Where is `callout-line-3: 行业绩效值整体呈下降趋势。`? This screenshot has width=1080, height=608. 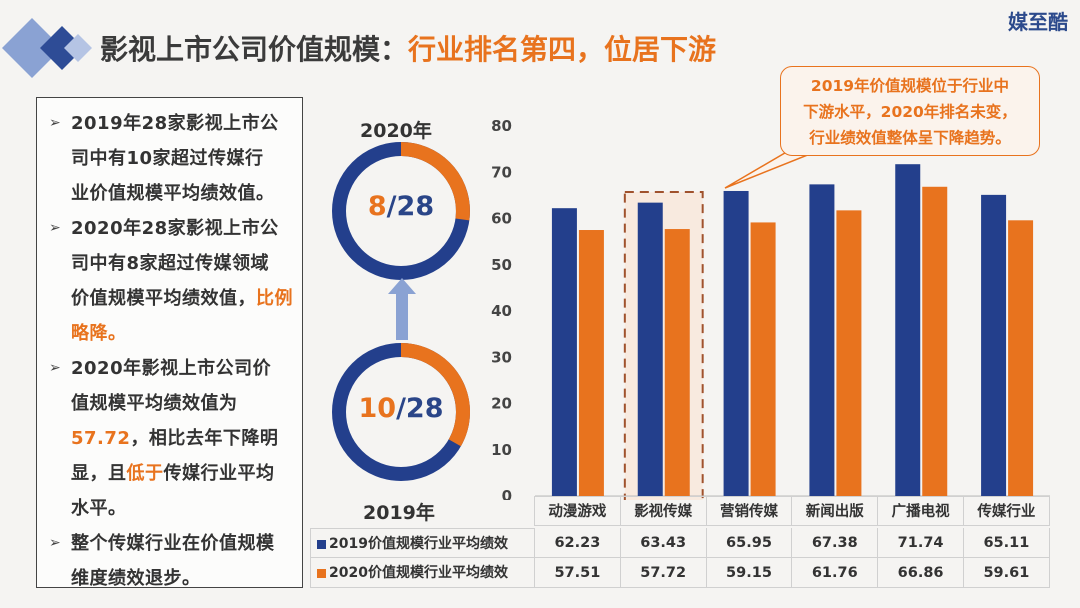
callout-line-3: 行业绩效值整体呈下降趋势。 is located at coordinates (910, 138).